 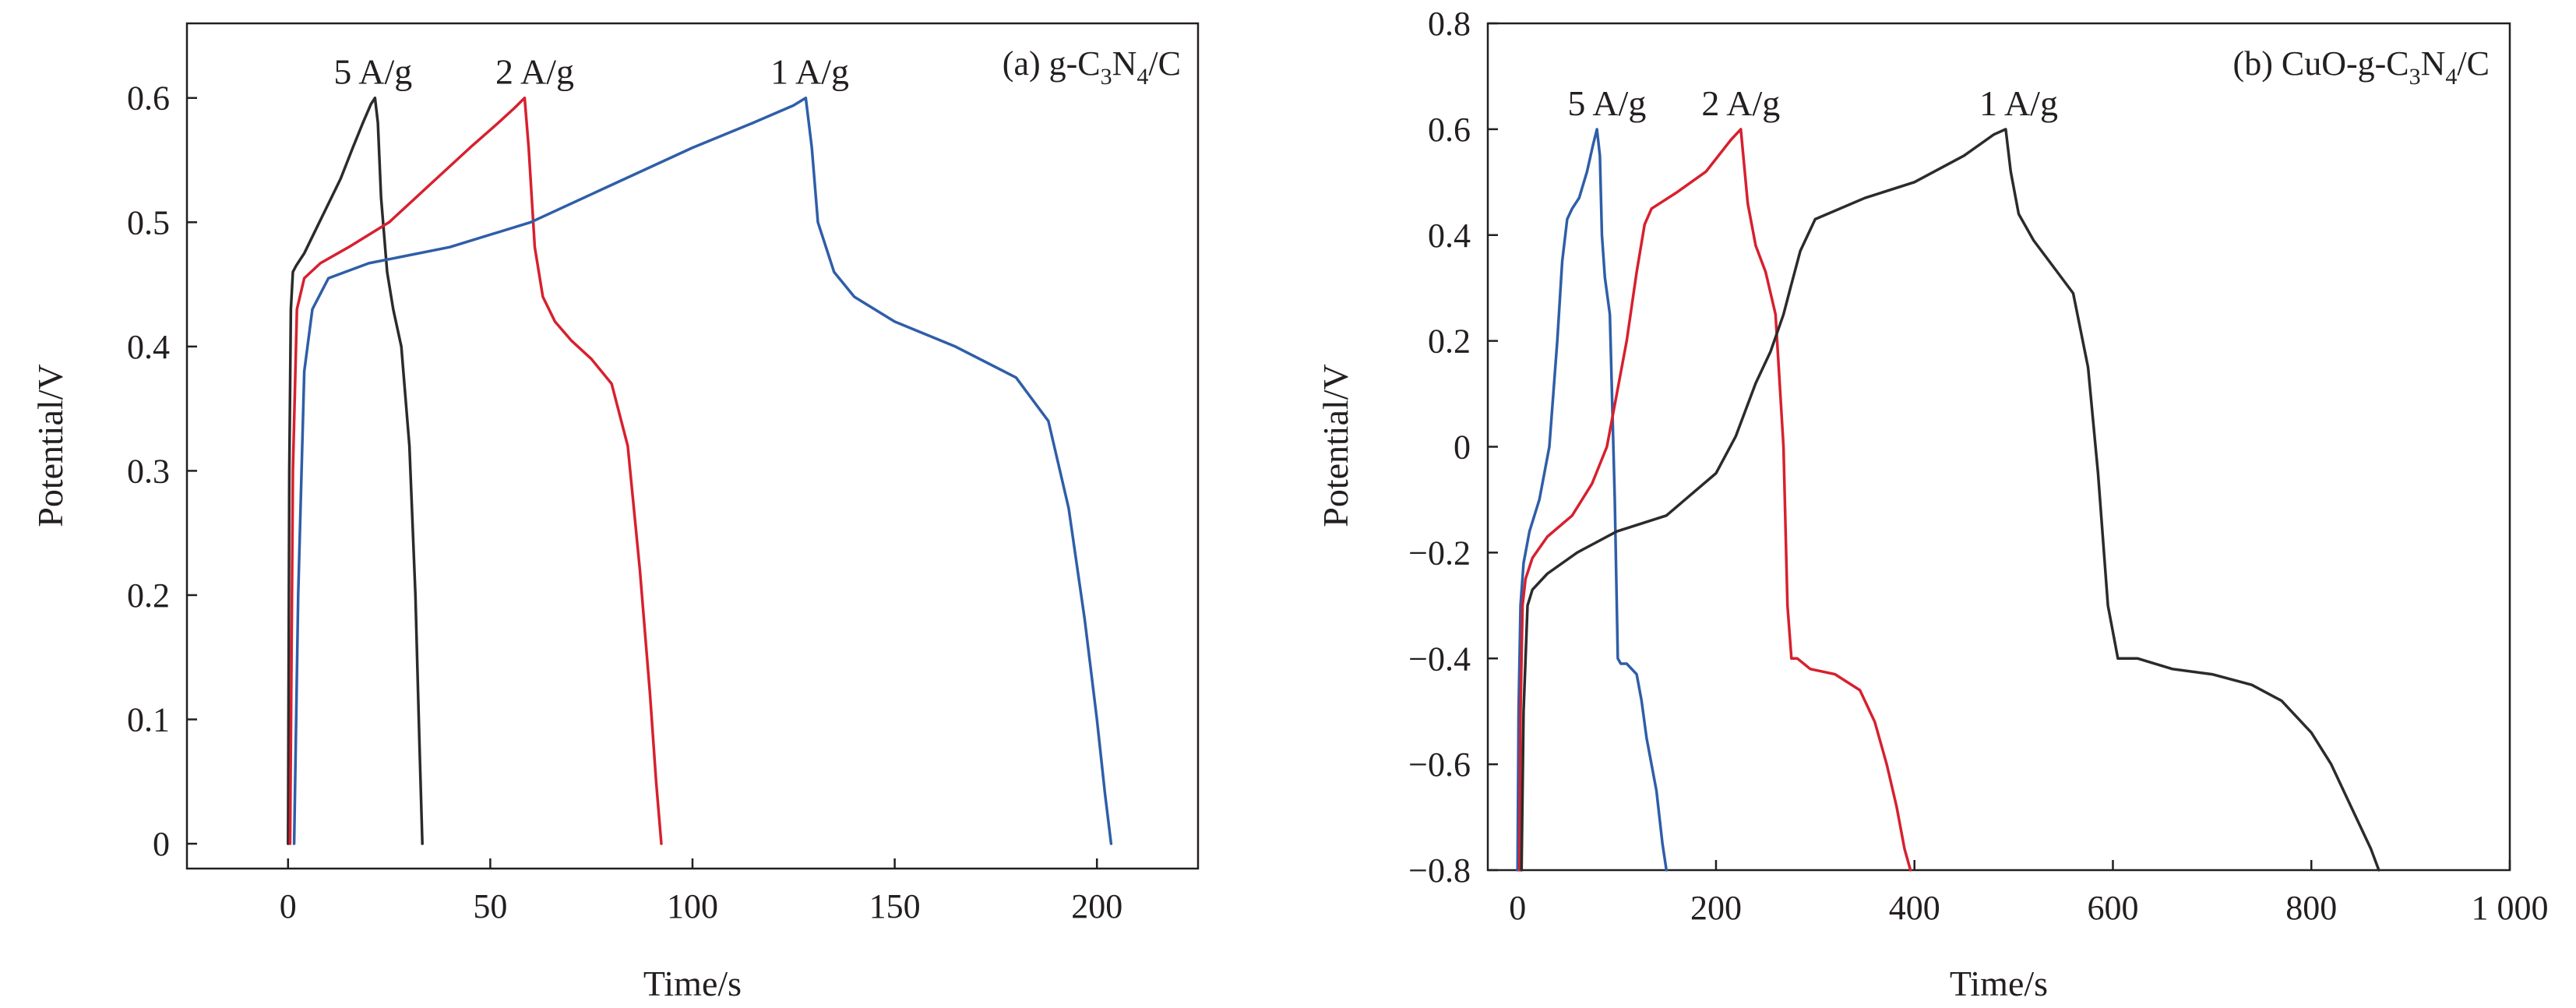 I want to click on x-tick-label: 1 000, so click(x=2510, y=908).